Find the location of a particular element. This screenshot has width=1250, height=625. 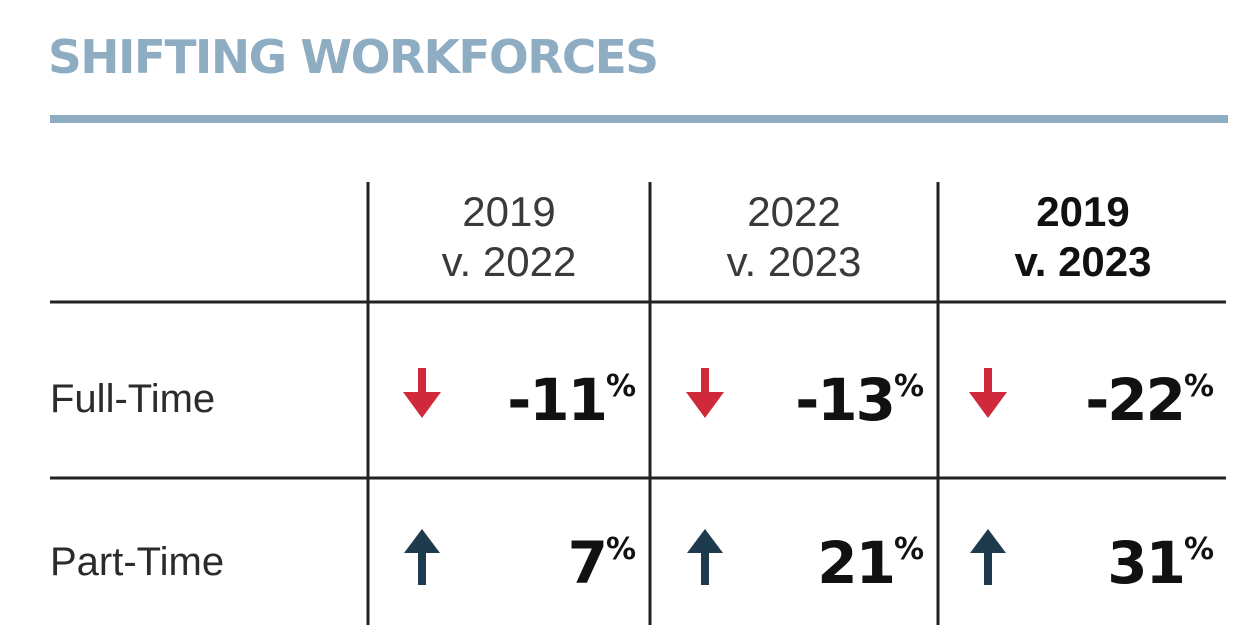

cell-value: -11 is located at coordinates (556, 400).